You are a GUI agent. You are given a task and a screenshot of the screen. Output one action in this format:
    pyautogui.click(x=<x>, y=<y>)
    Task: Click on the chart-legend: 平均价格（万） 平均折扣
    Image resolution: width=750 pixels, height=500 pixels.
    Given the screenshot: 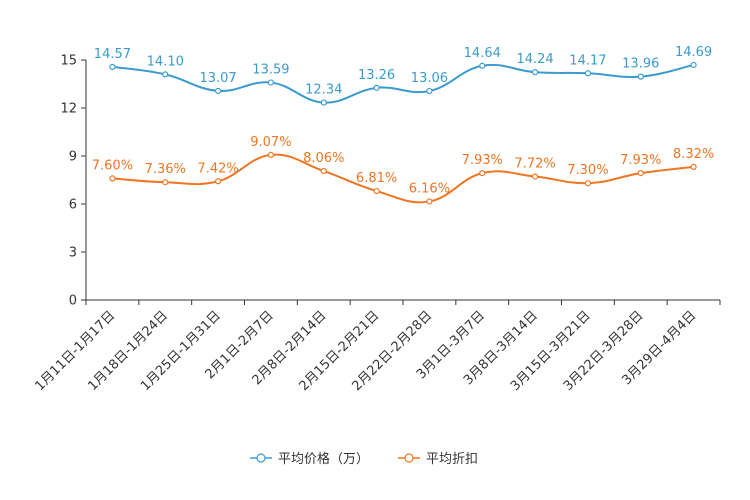 What is the action you would take?
    pyautogui.click(x=364, y=459)
    